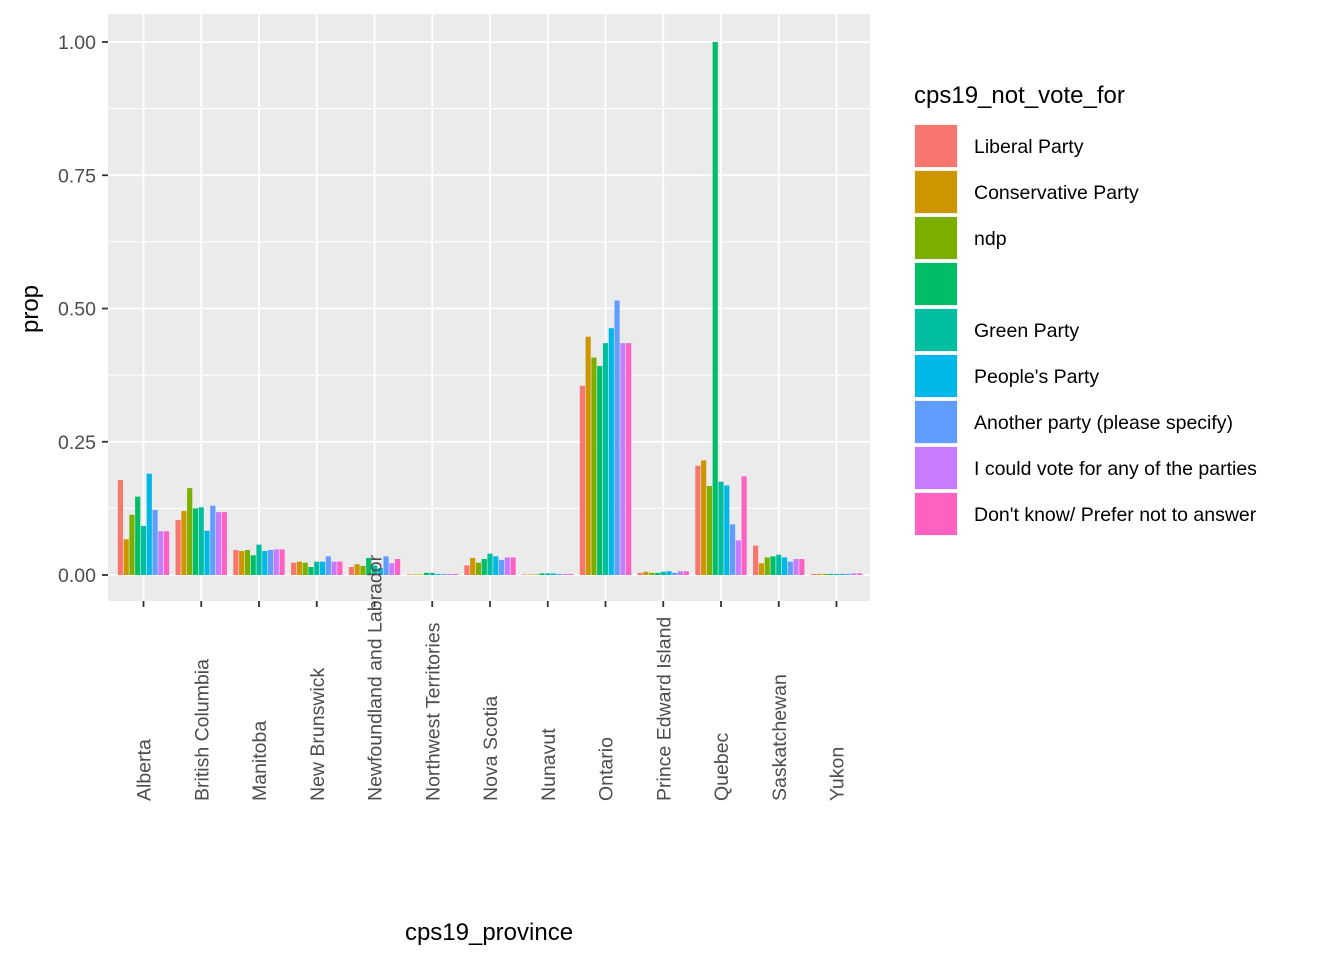 The width and height of the screenshot is (1344, 960). What do you see at coordinates (838, 774) in the screenshot?
I see `x-tick-label: Yukon` at bounding box center [838, 774].